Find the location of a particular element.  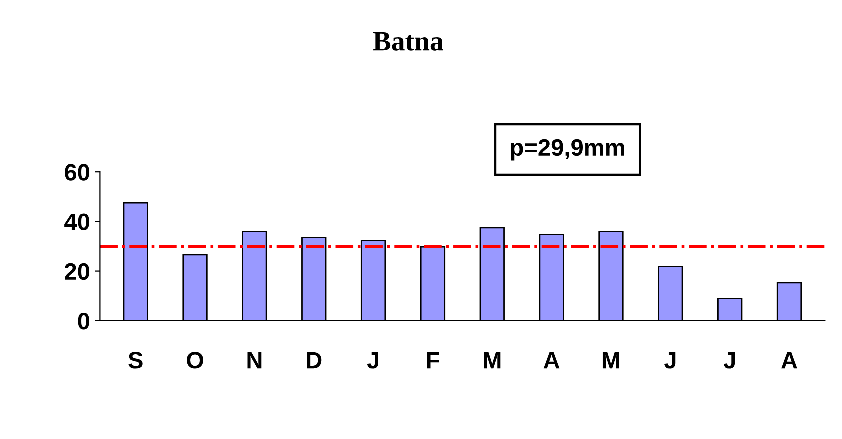

x-tick-label: S is located at coordinates (135, 360).